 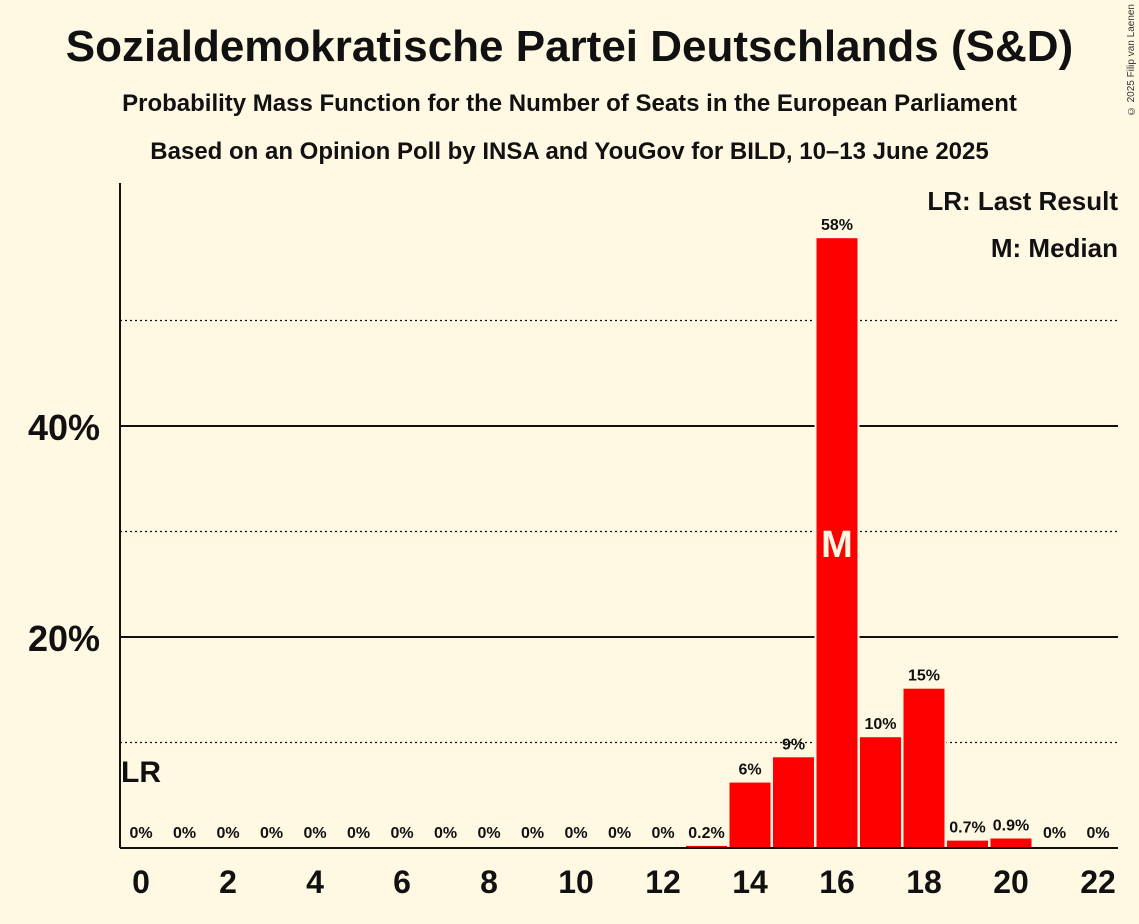 What do you see at coordinates (315, 882) in the screenshot?
I see `x-tick-label-4: 4` at bounding box center [315, 882].